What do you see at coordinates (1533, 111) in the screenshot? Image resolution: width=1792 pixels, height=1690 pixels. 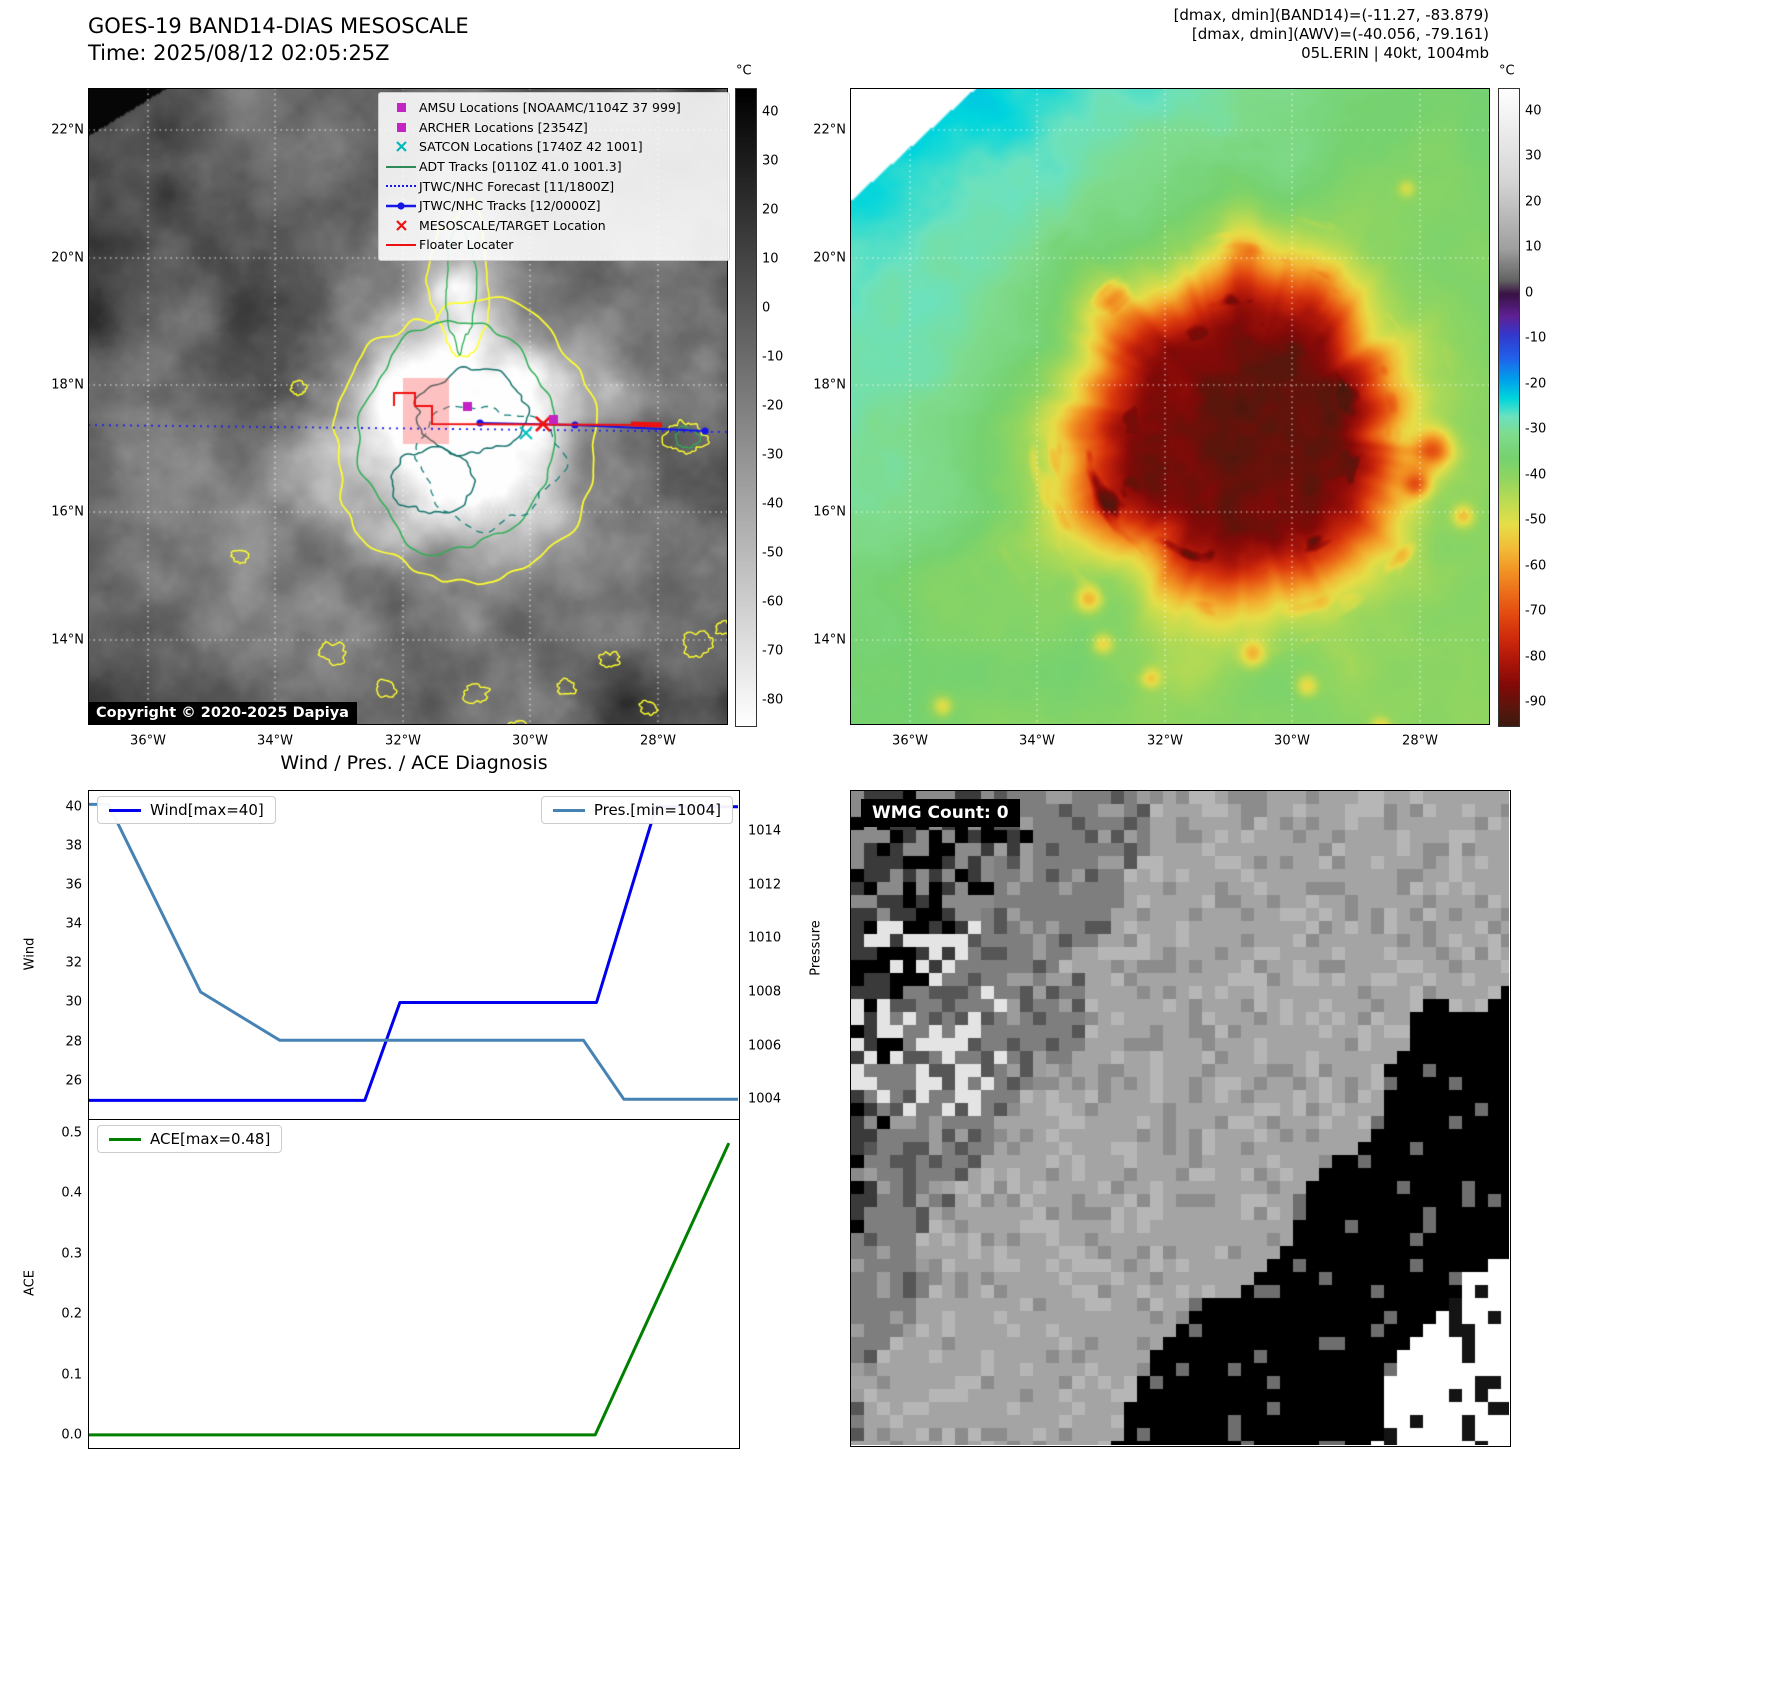 I see `awv-colorbar-tick: 40` at bounding box center [1533, 111].